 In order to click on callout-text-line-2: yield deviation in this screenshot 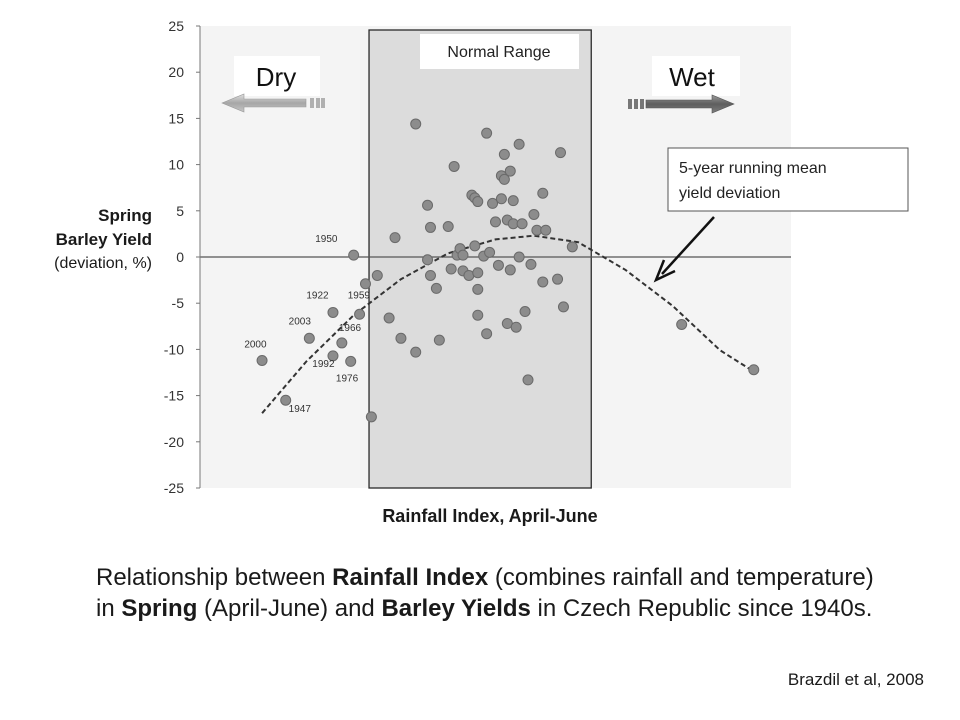, I will do `click(729, 193)`.